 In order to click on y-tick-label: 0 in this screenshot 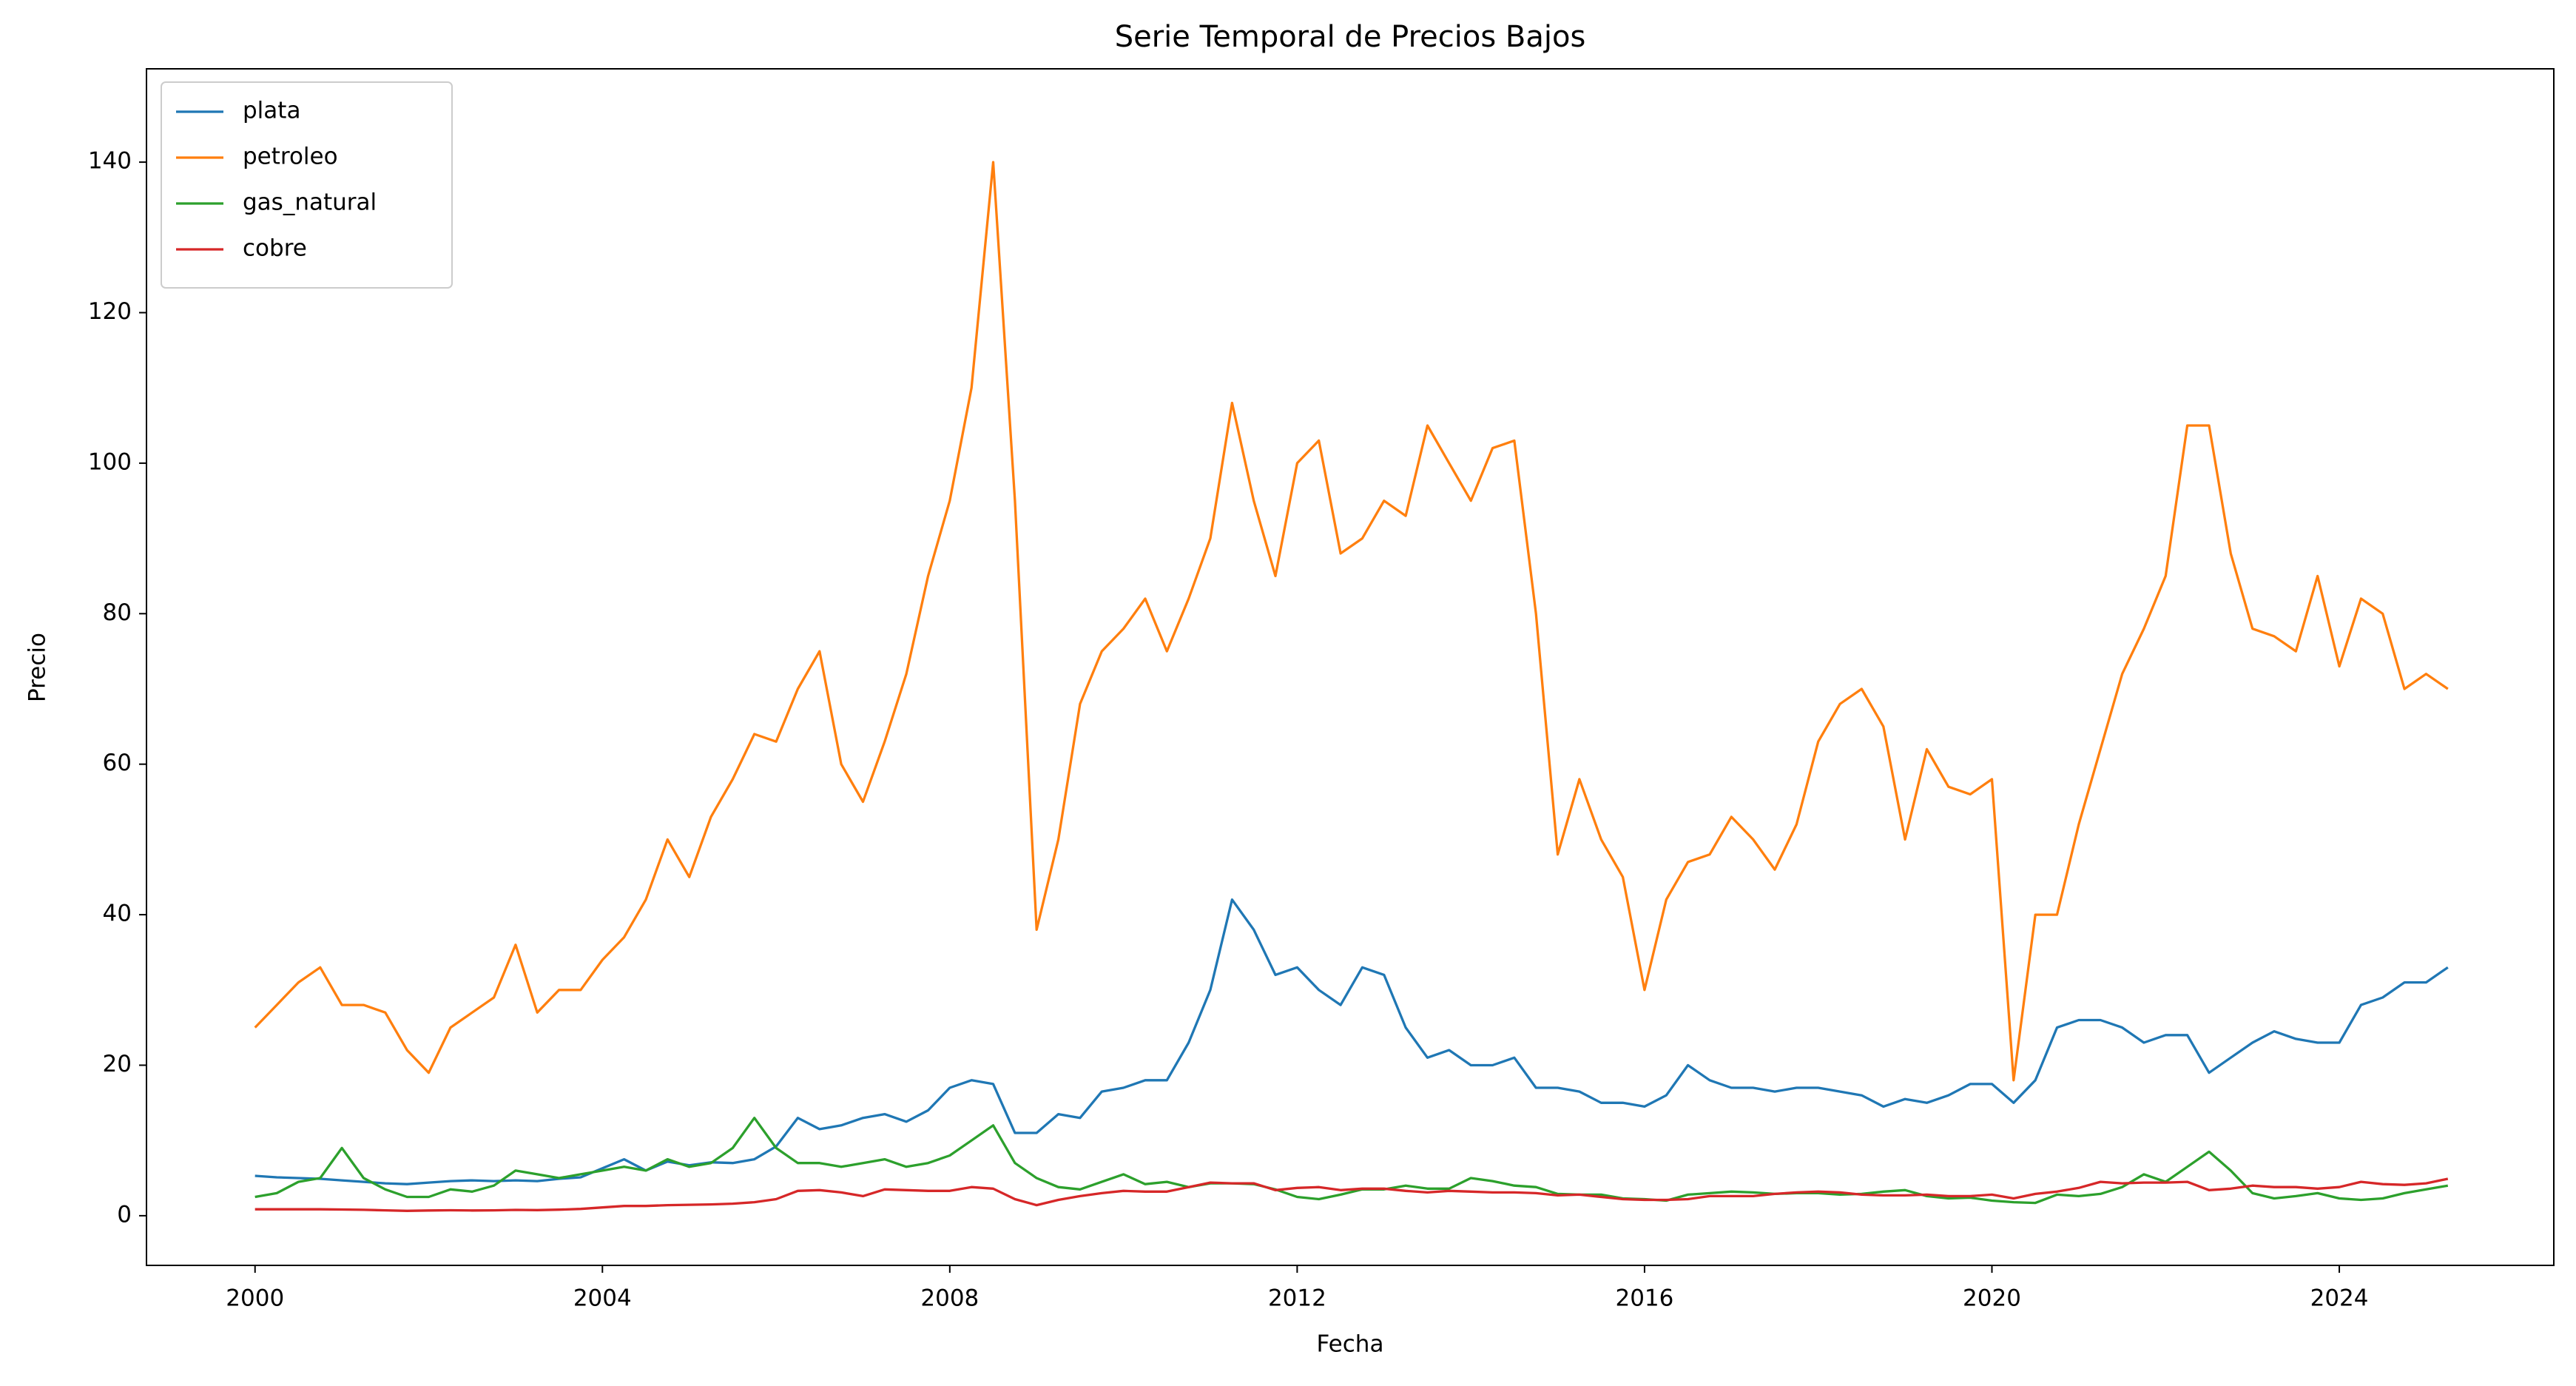, I will do `click(124, 1214)`.